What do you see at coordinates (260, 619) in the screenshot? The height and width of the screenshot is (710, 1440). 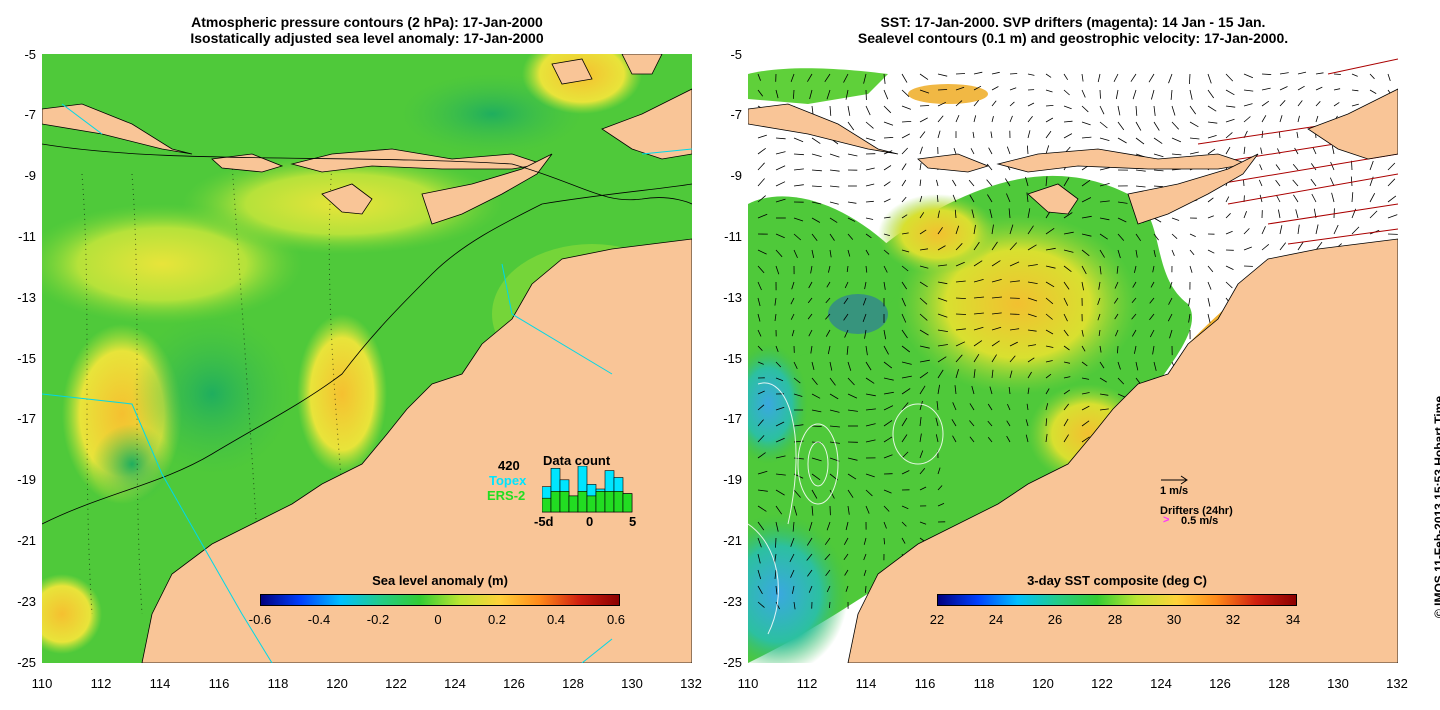 I see `left-colorbar-label: -0.6` at bounding box center [260, 619].